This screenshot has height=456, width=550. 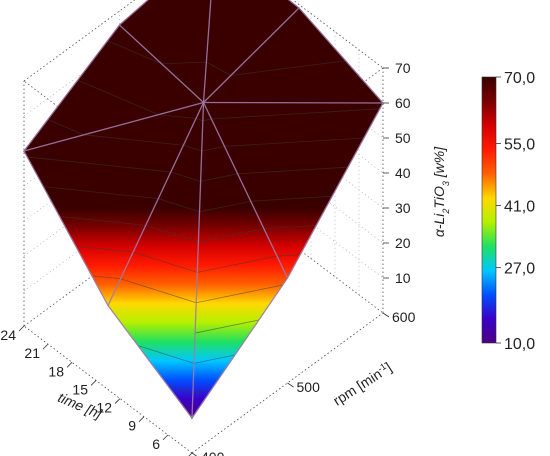 What do you see at coordinates (519, 78) in the screenshot?
I see `colorbar-tick-label: 70,0` at bounding box center [519, 78].